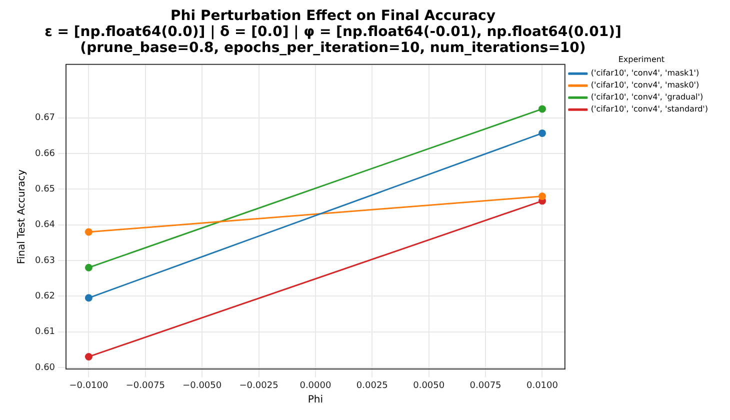  I want to click on y-tick-label: 0.63, so click(45, 261).